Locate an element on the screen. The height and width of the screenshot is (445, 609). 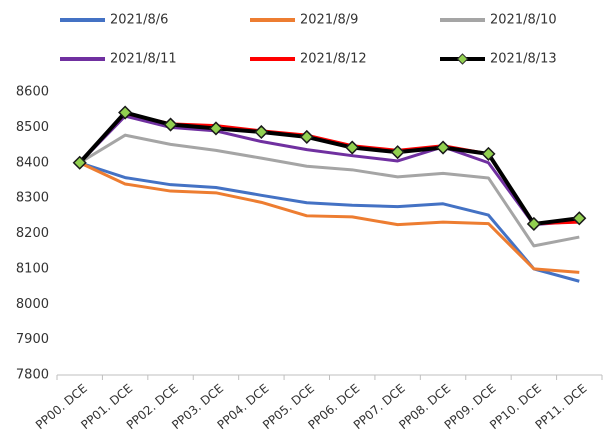
y-tick-label: 8500 is located at coordinates (32, 127).